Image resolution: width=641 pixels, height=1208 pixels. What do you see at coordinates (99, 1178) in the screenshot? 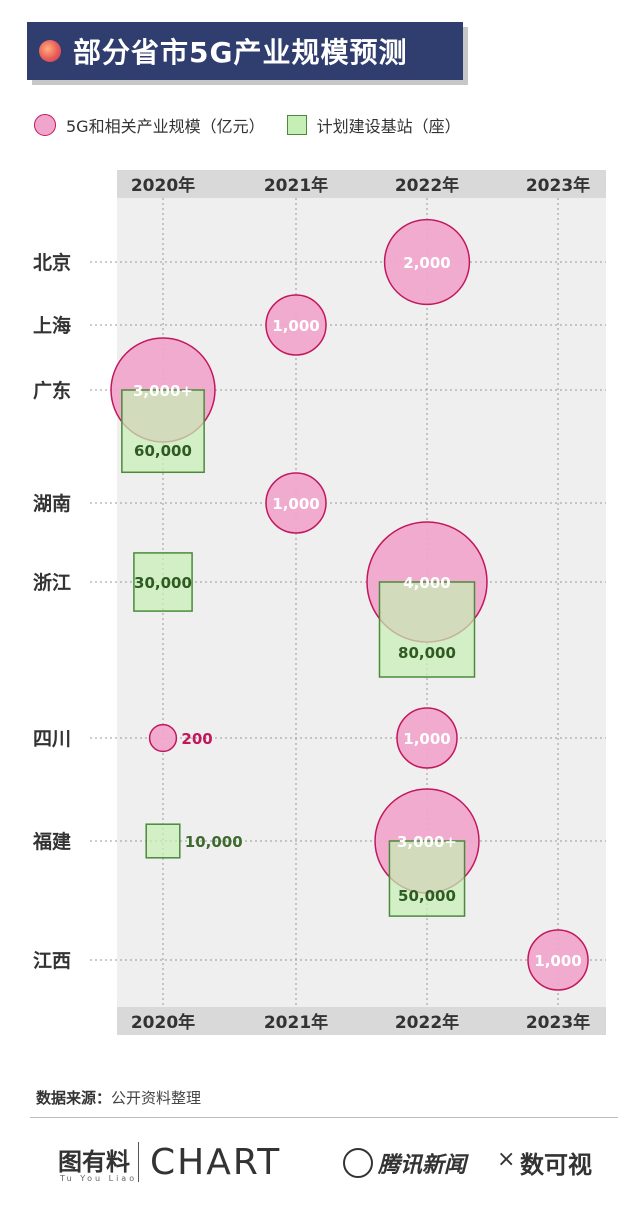
I see `logo-tuyouliao-sub: Tu You Liao` at bounding box center [99, 1178].